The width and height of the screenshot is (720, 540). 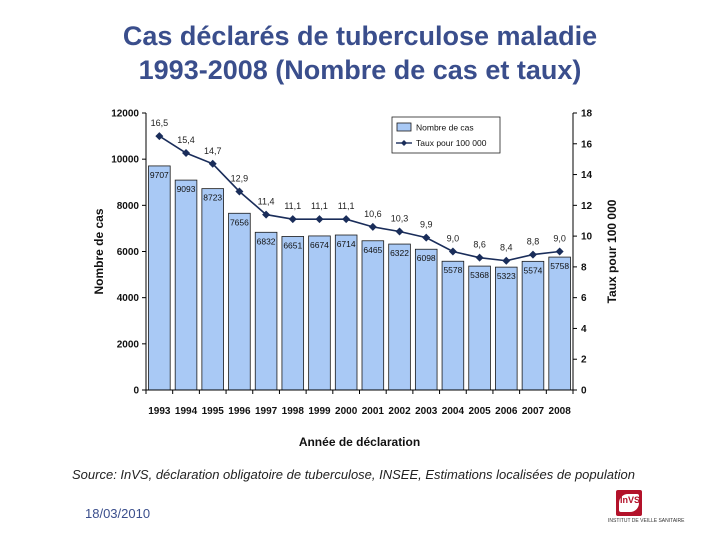 I want to click on invs-logo: InVS INSTITUT DE VEILLE SANITAIRE, so click(x=648, y=513).